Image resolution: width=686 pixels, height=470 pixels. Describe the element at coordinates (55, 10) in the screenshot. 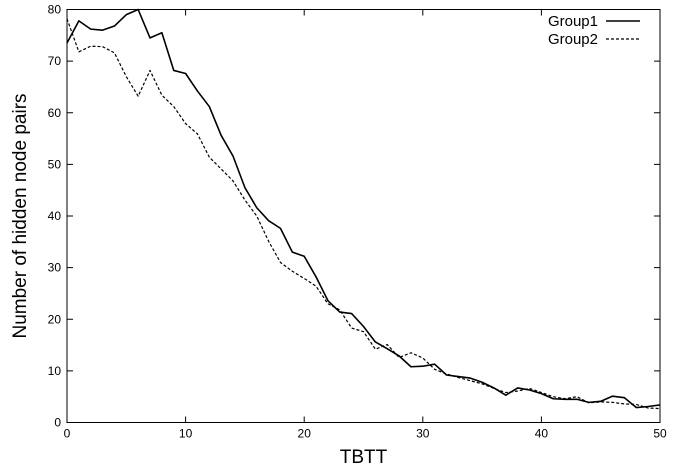

I see `y-tick-label: 80` at that location.